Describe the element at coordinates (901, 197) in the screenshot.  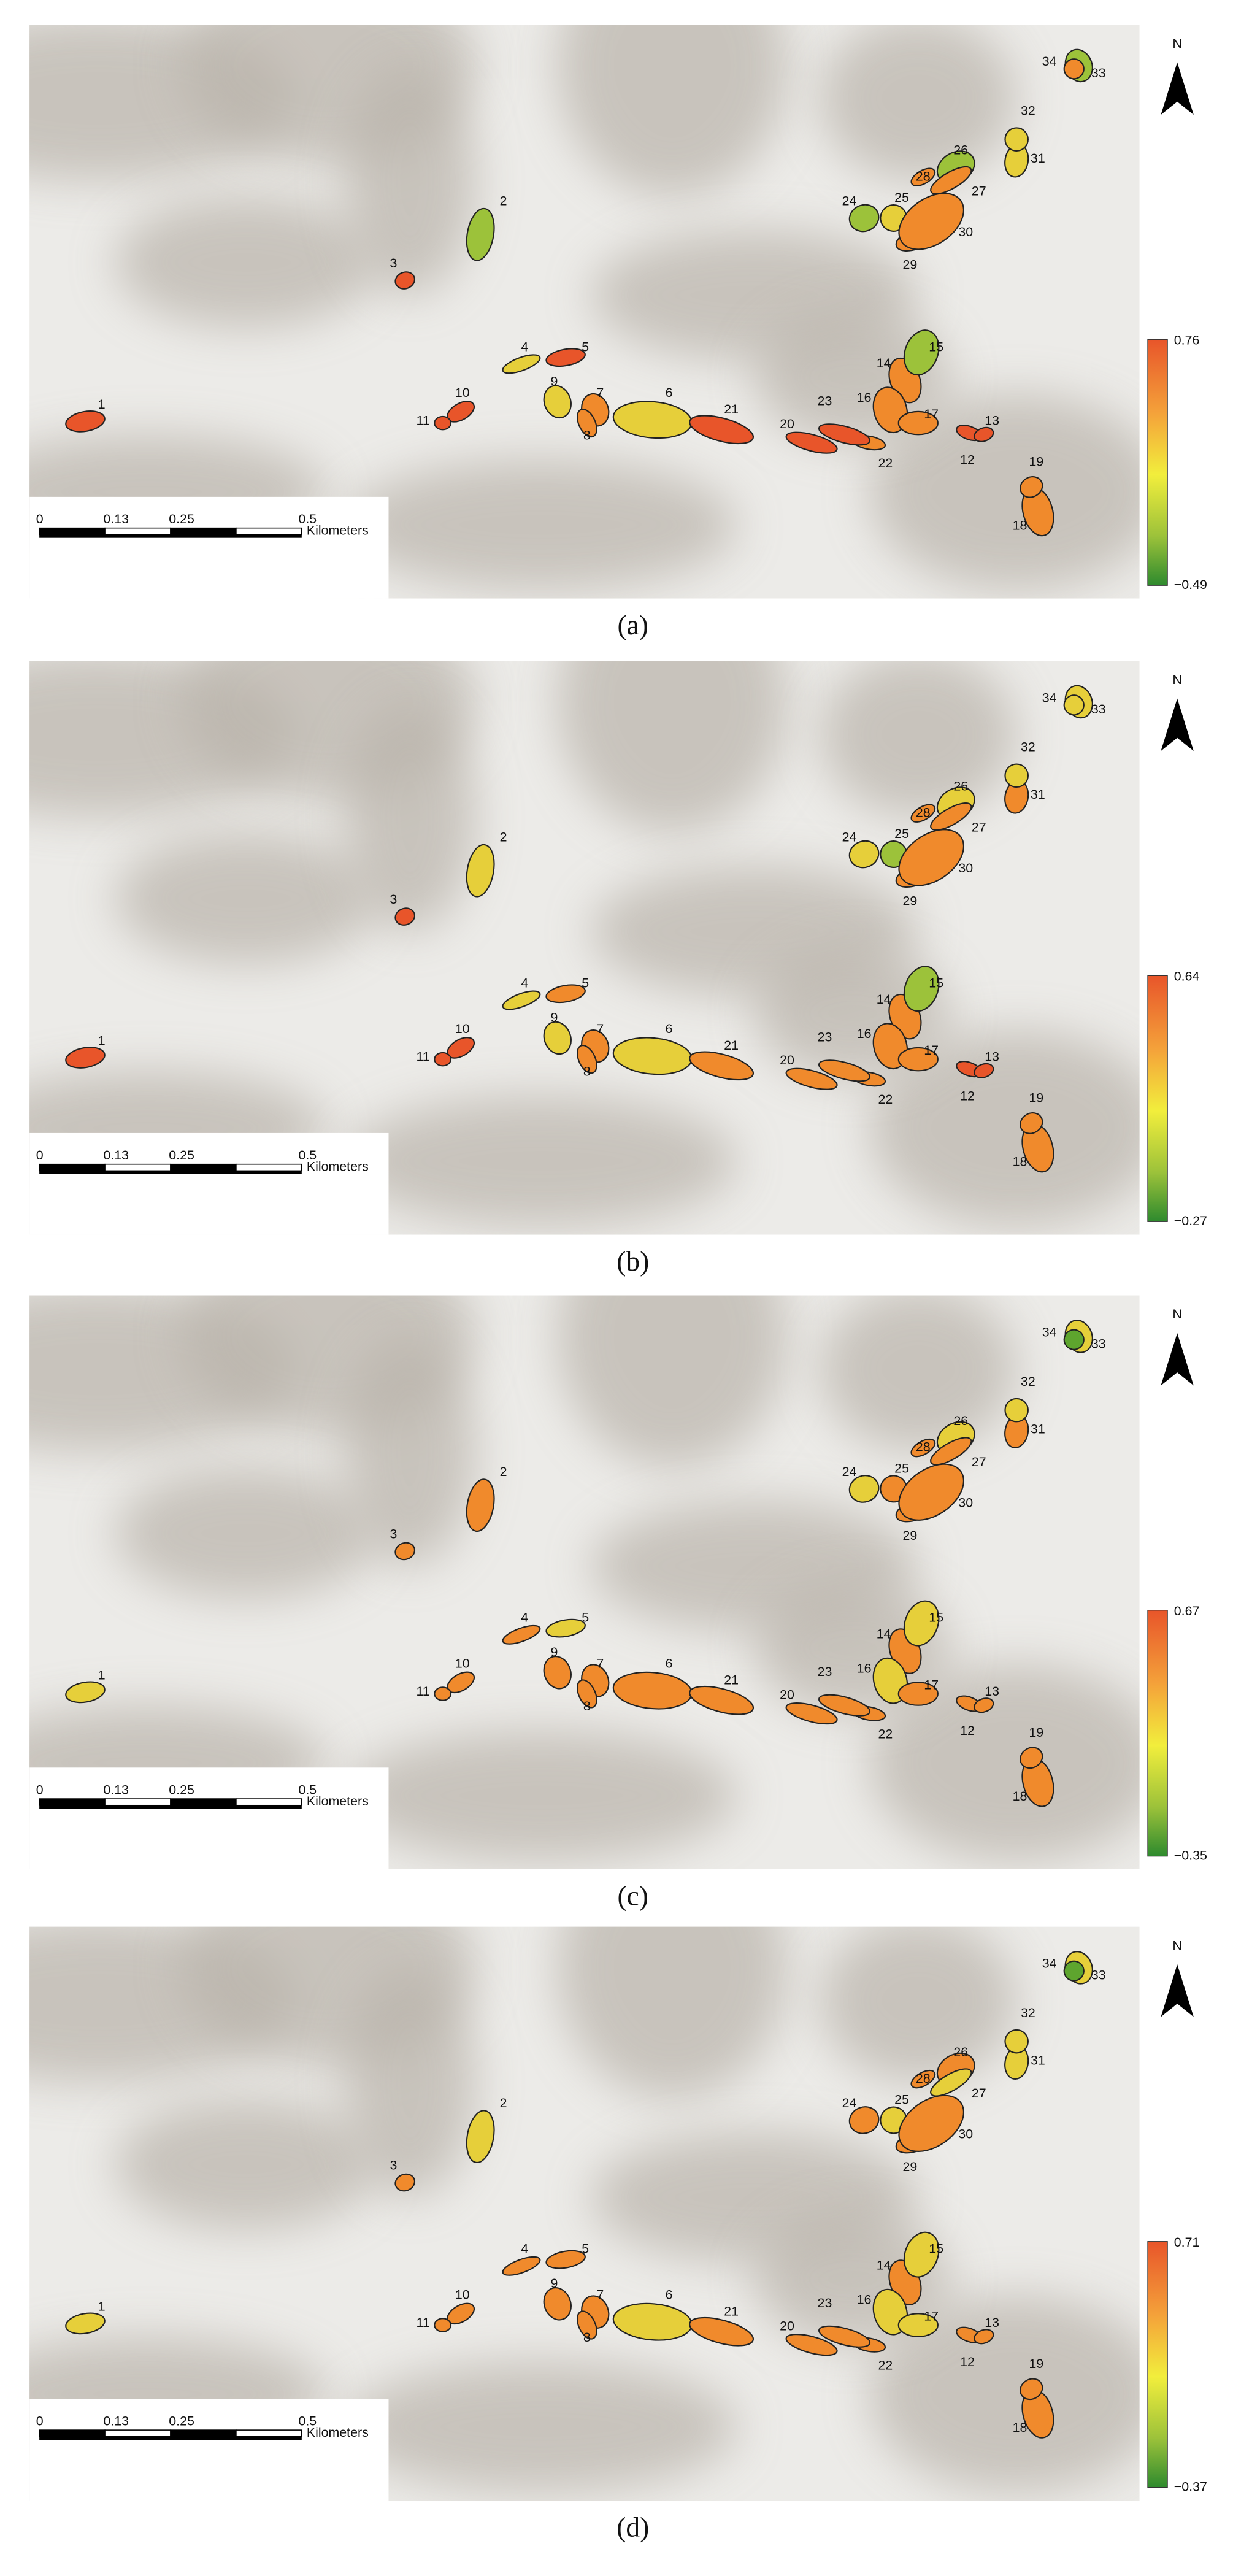
I see `field-label: 25` at that location.